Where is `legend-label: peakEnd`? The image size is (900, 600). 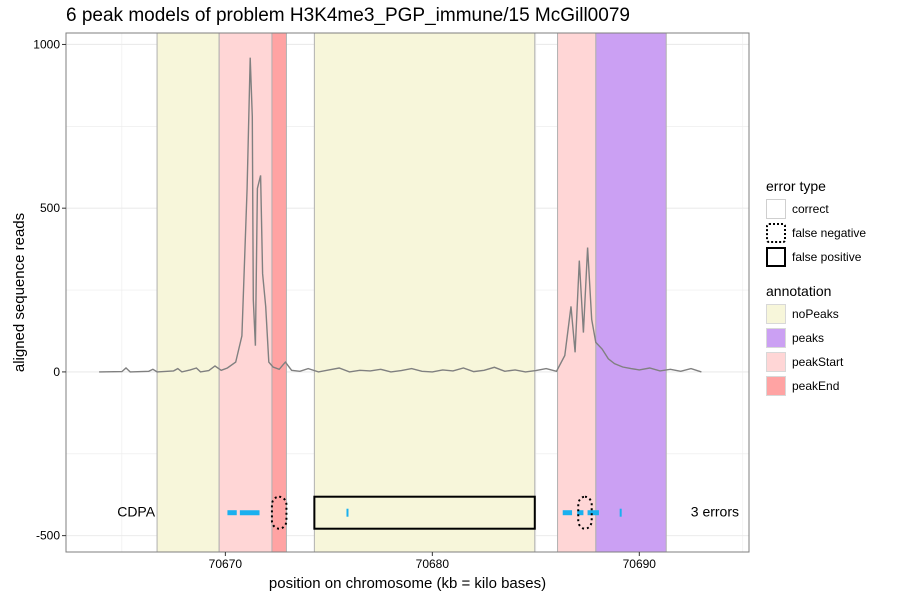 legend-label: peakEnd is located at coordinates (816, 386).